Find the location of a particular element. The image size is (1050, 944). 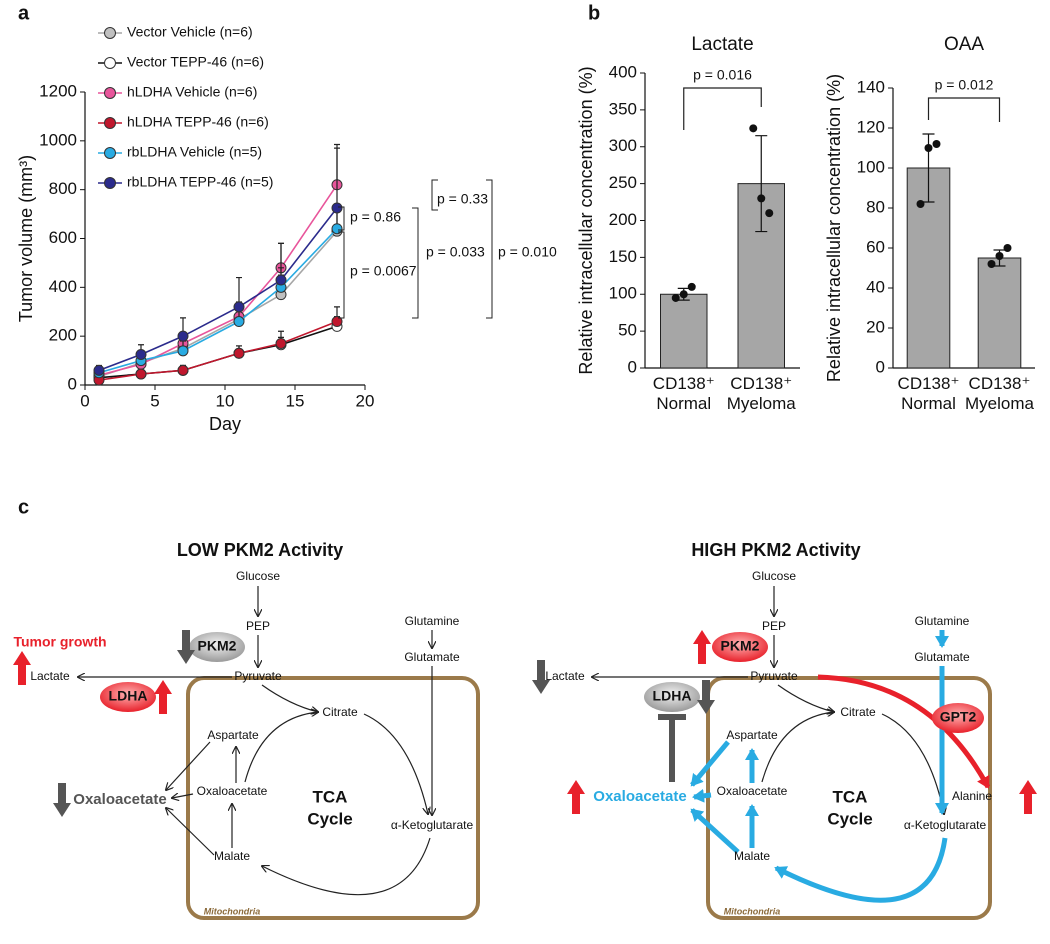

diagram-label: Mitochondria is located at coordinates (232, 911).